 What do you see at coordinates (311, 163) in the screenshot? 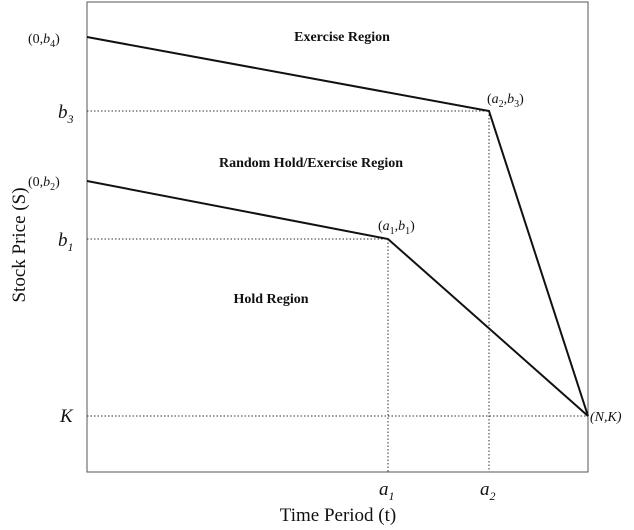
I see `random-region-label: Random Hold/Exercise Region` at bounding box center [311, 163].